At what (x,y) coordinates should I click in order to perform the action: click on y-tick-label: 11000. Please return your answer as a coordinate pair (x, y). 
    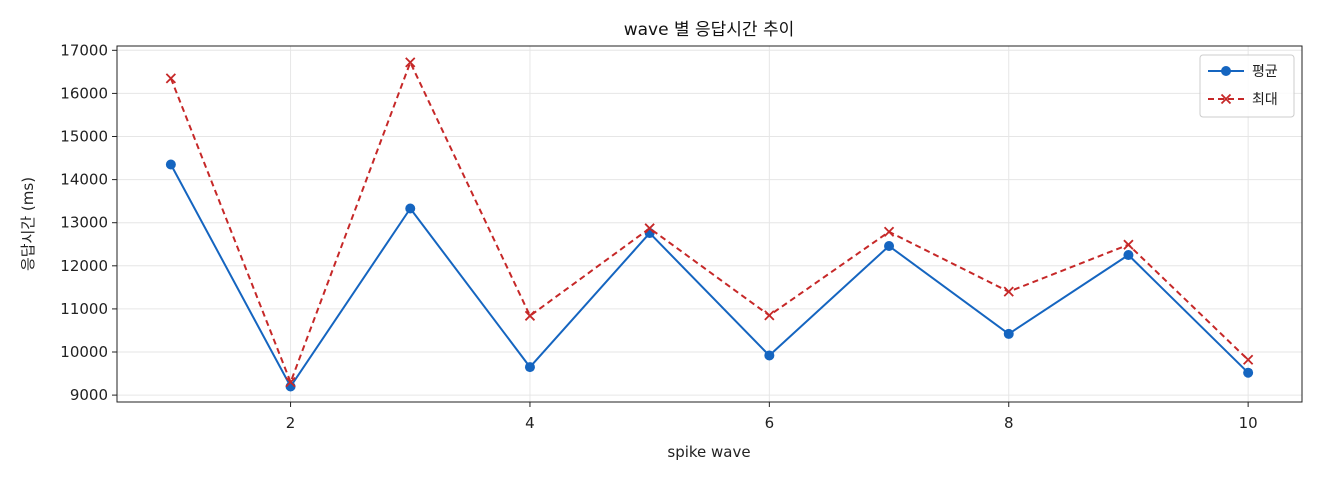
    Looking at the image, I should click on (84, 309).